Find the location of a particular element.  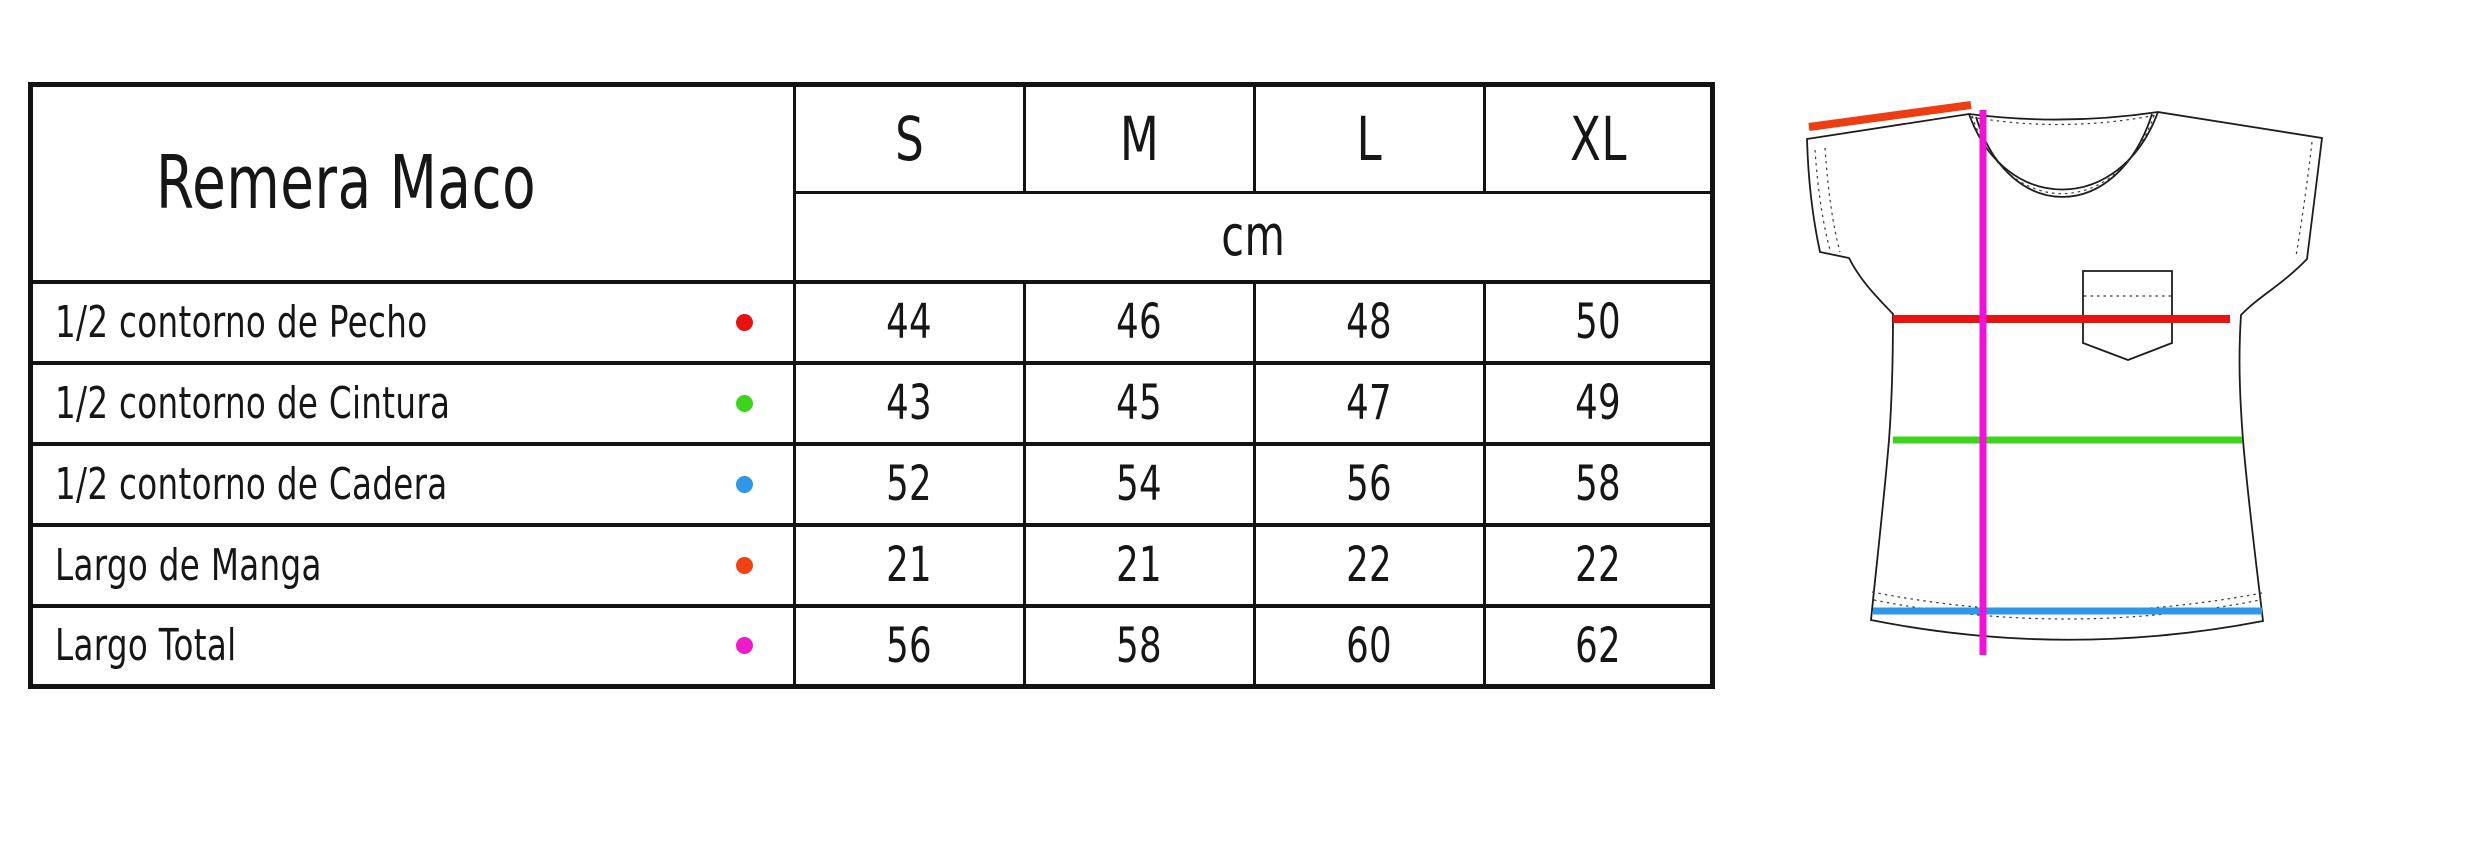

measurement-label-cell: Largo de Manga is located at coordinates (412, 565).